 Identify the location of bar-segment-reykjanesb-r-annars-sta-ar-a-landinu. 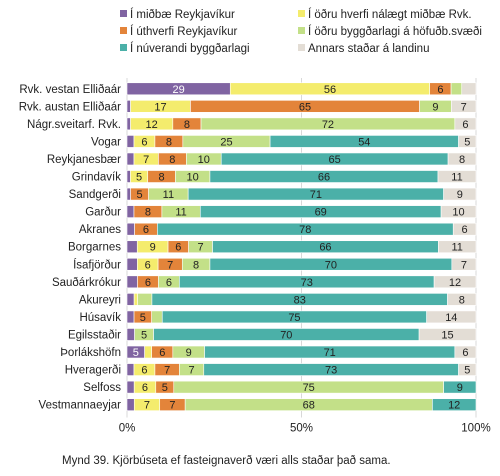
(462, 159).